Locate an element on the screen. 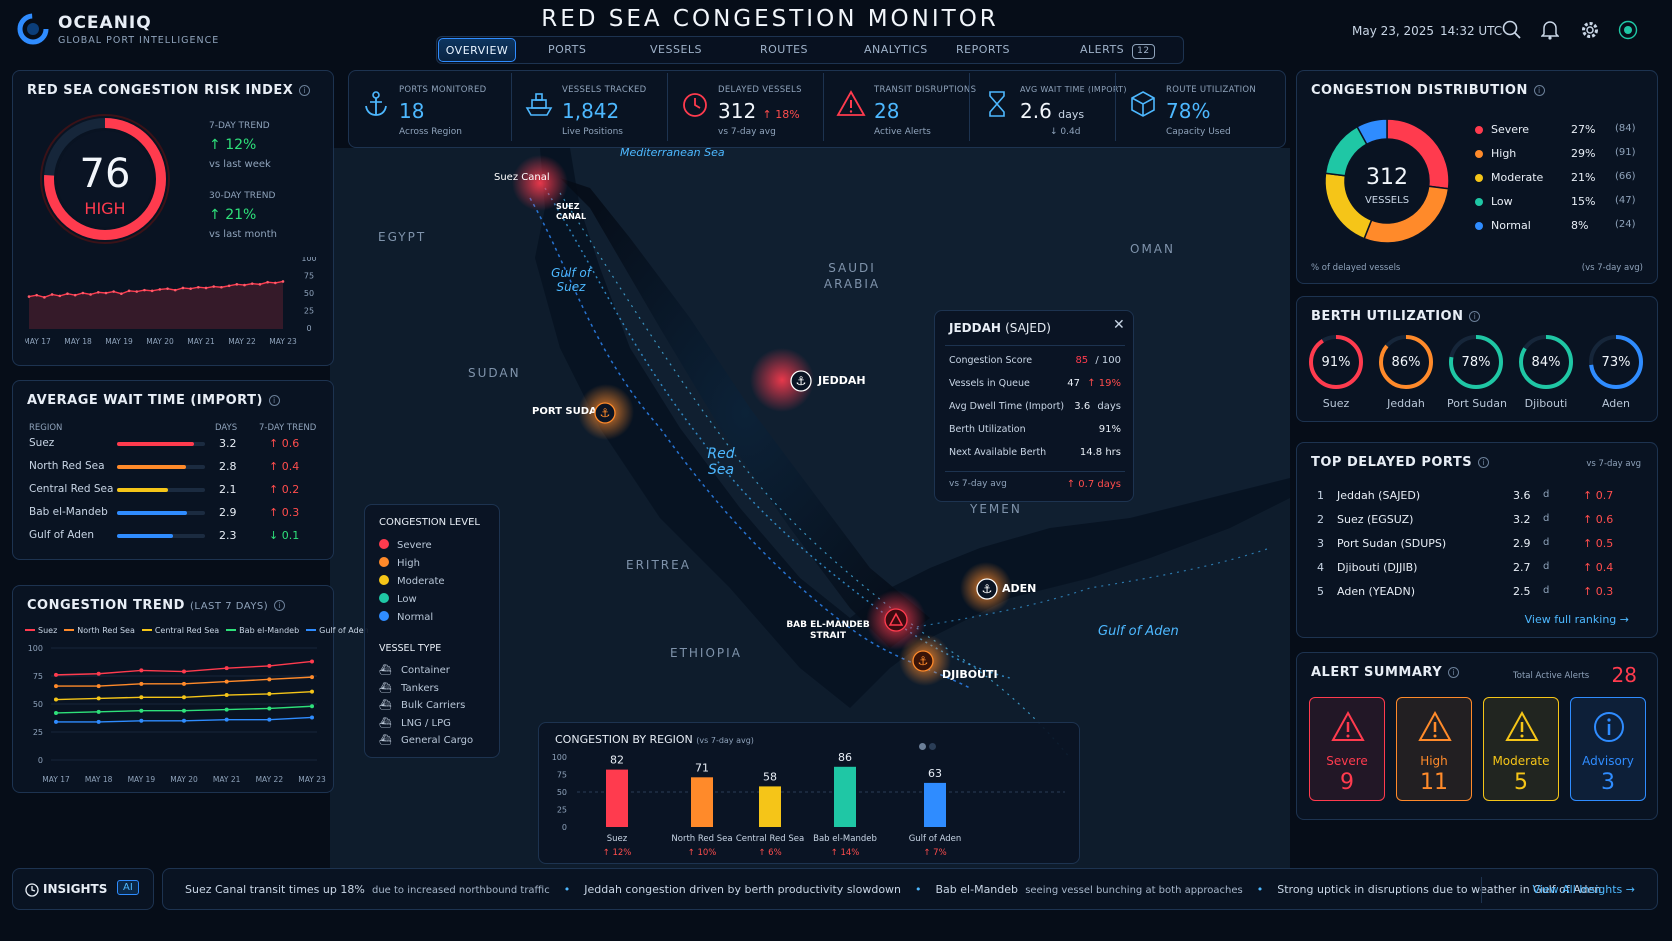  trend7-label: 7-DAY TREND is located at coordinates (239, 126).